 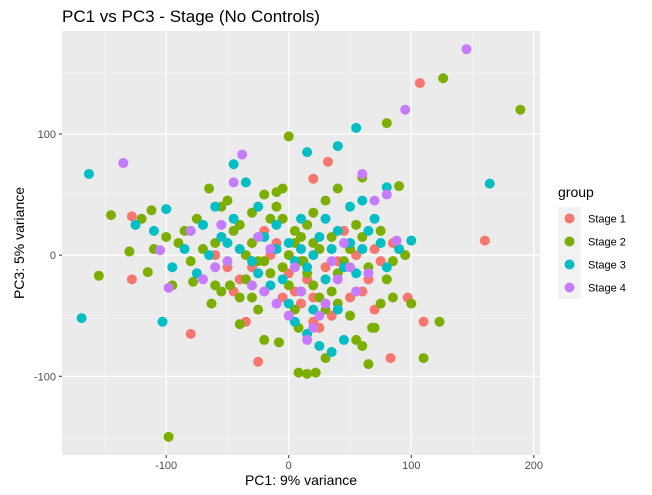 I want to click on x-tick-label: 200, so click(x=534, y=466).